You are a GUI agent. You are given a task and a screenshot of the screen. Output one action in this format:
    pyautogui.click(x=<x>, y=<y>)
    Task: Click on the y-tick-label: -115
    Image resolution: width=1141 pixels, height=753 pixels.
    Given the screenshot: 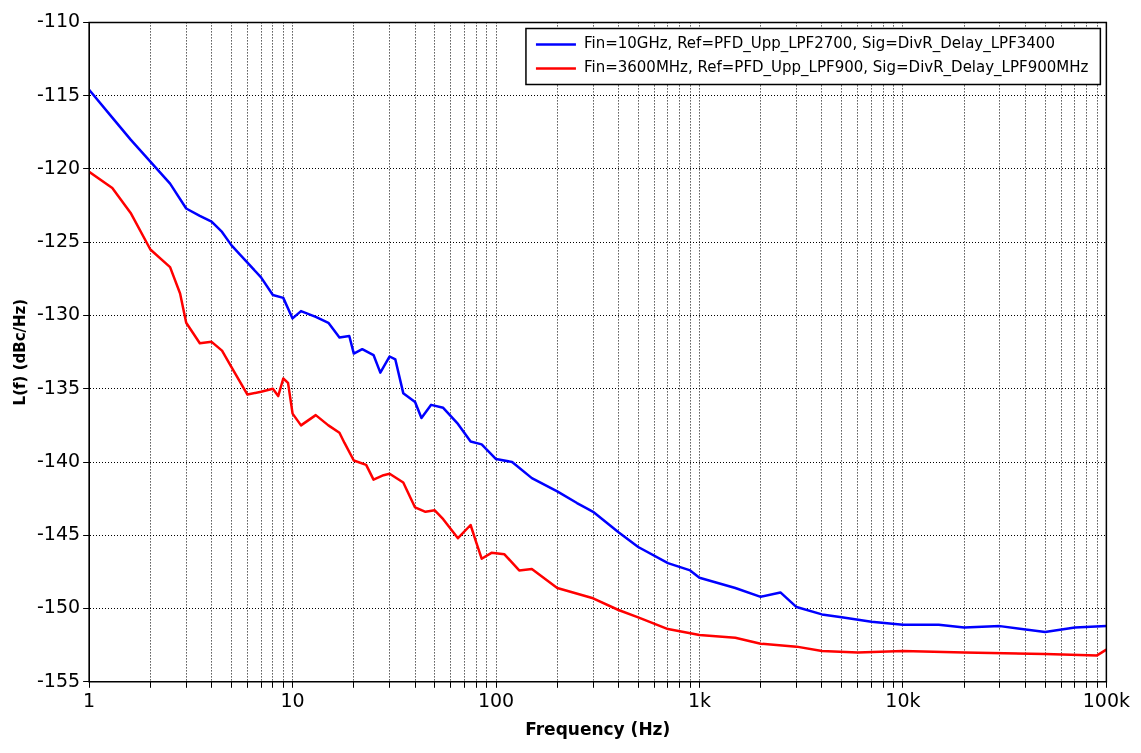 What is the action you would take?
    pyautogui.click(x=59, y=93)
    